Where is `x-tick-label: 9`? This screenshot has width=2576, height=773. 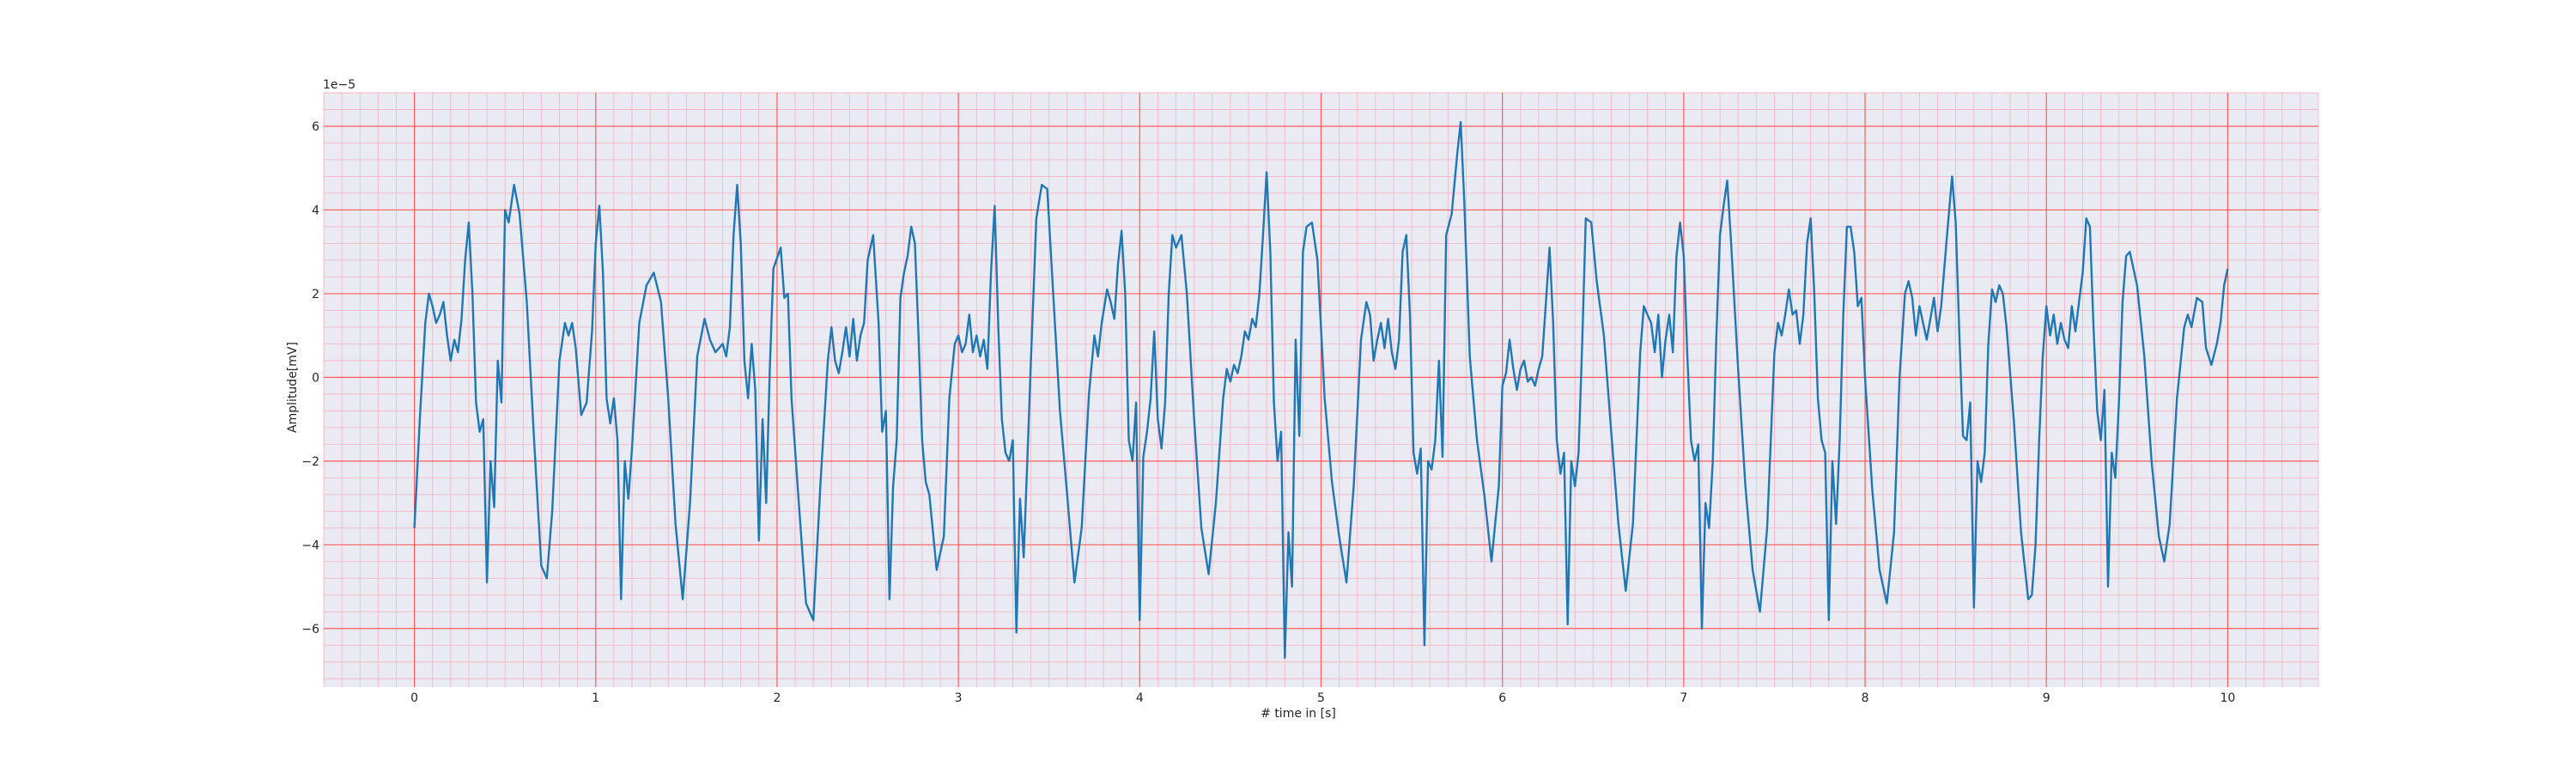 x-tick-label: 9 is located at coordinates (2047, 698).